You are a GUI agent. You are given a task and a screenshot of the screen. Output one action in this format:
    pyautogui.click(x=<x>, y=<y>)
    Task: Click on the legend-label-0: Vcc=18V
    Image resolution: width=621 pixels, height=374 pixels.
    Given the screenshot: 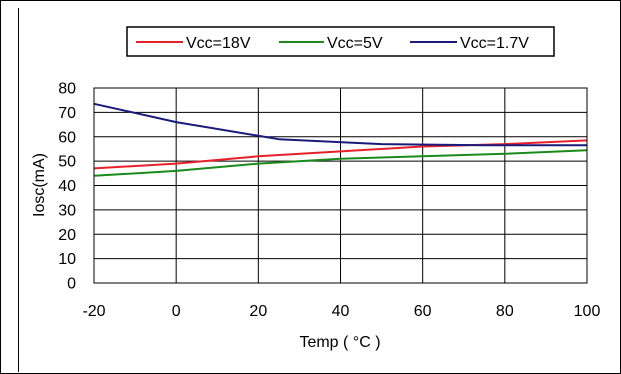 What is the action you would take?
    pyautogui.click(x=218, y=43)
    